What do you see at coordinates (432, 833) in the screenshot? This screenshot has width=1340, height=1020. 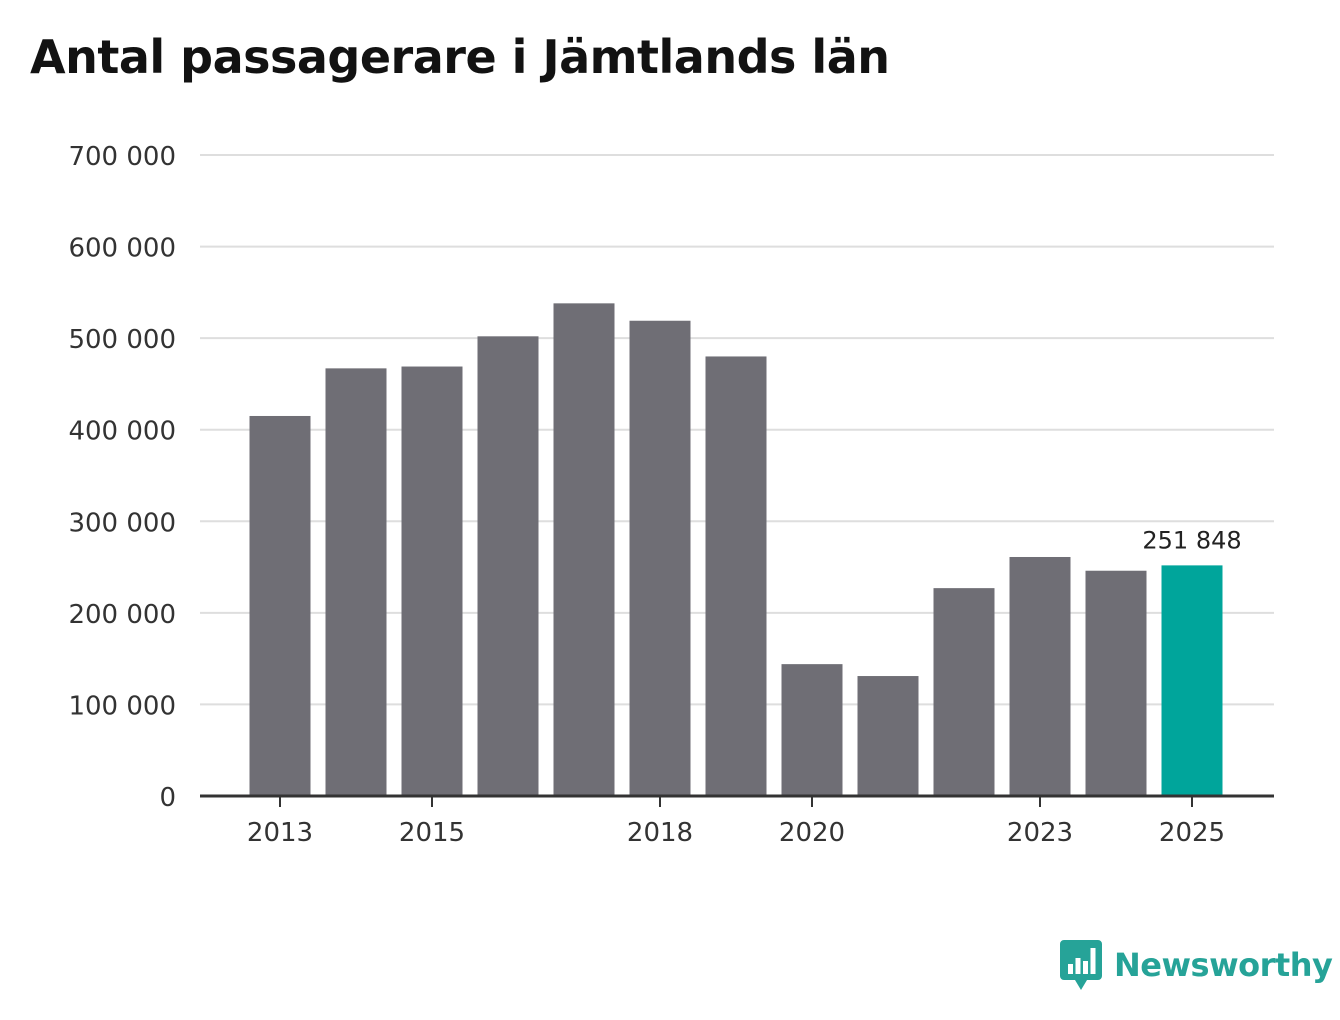 I see `x-tick-label: 2015` at bounding box center [432, 833].